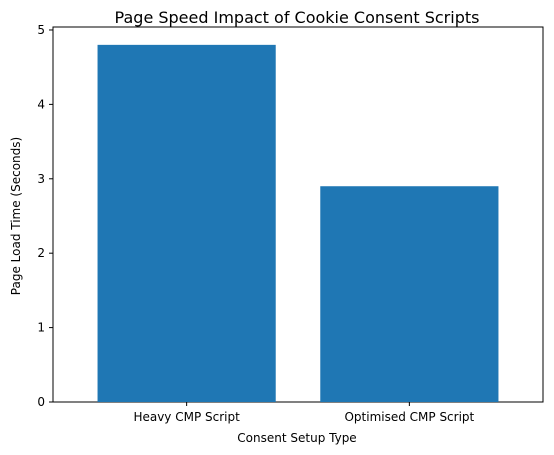 The image size is (554, 455). I want to click on y-axis-label: Page Load Time (Seconds), so click(16, 216).